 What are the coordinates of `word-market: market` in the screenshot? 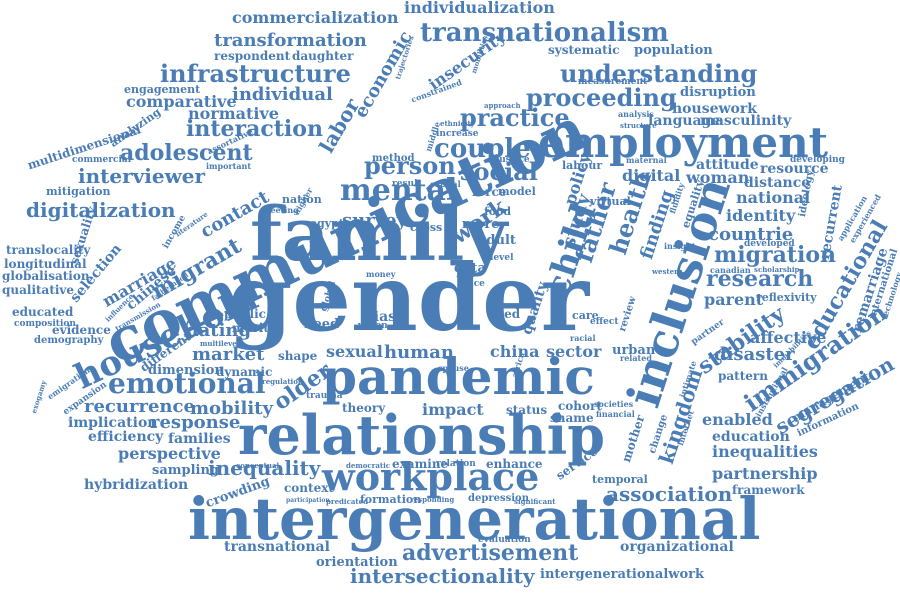 It's located at (228, 354).